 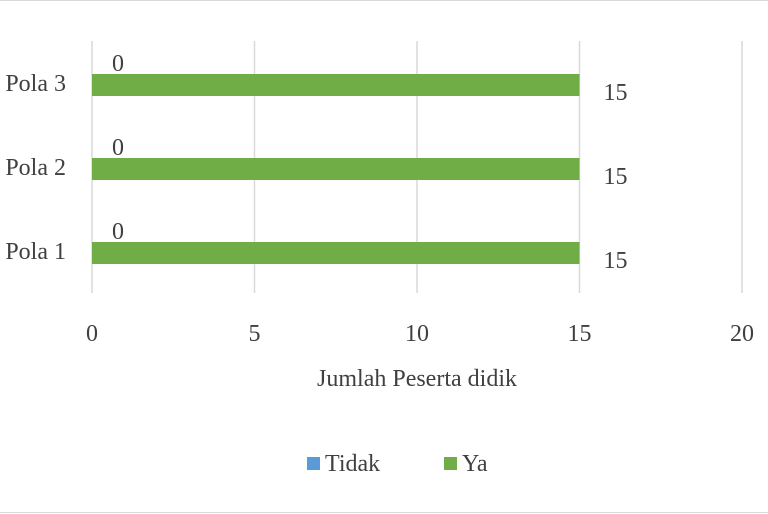 What do you see at coordinates (118, 232) in the screenshot?
I see `data-label-tidak-1: 0` at bounding box center [118, 232].